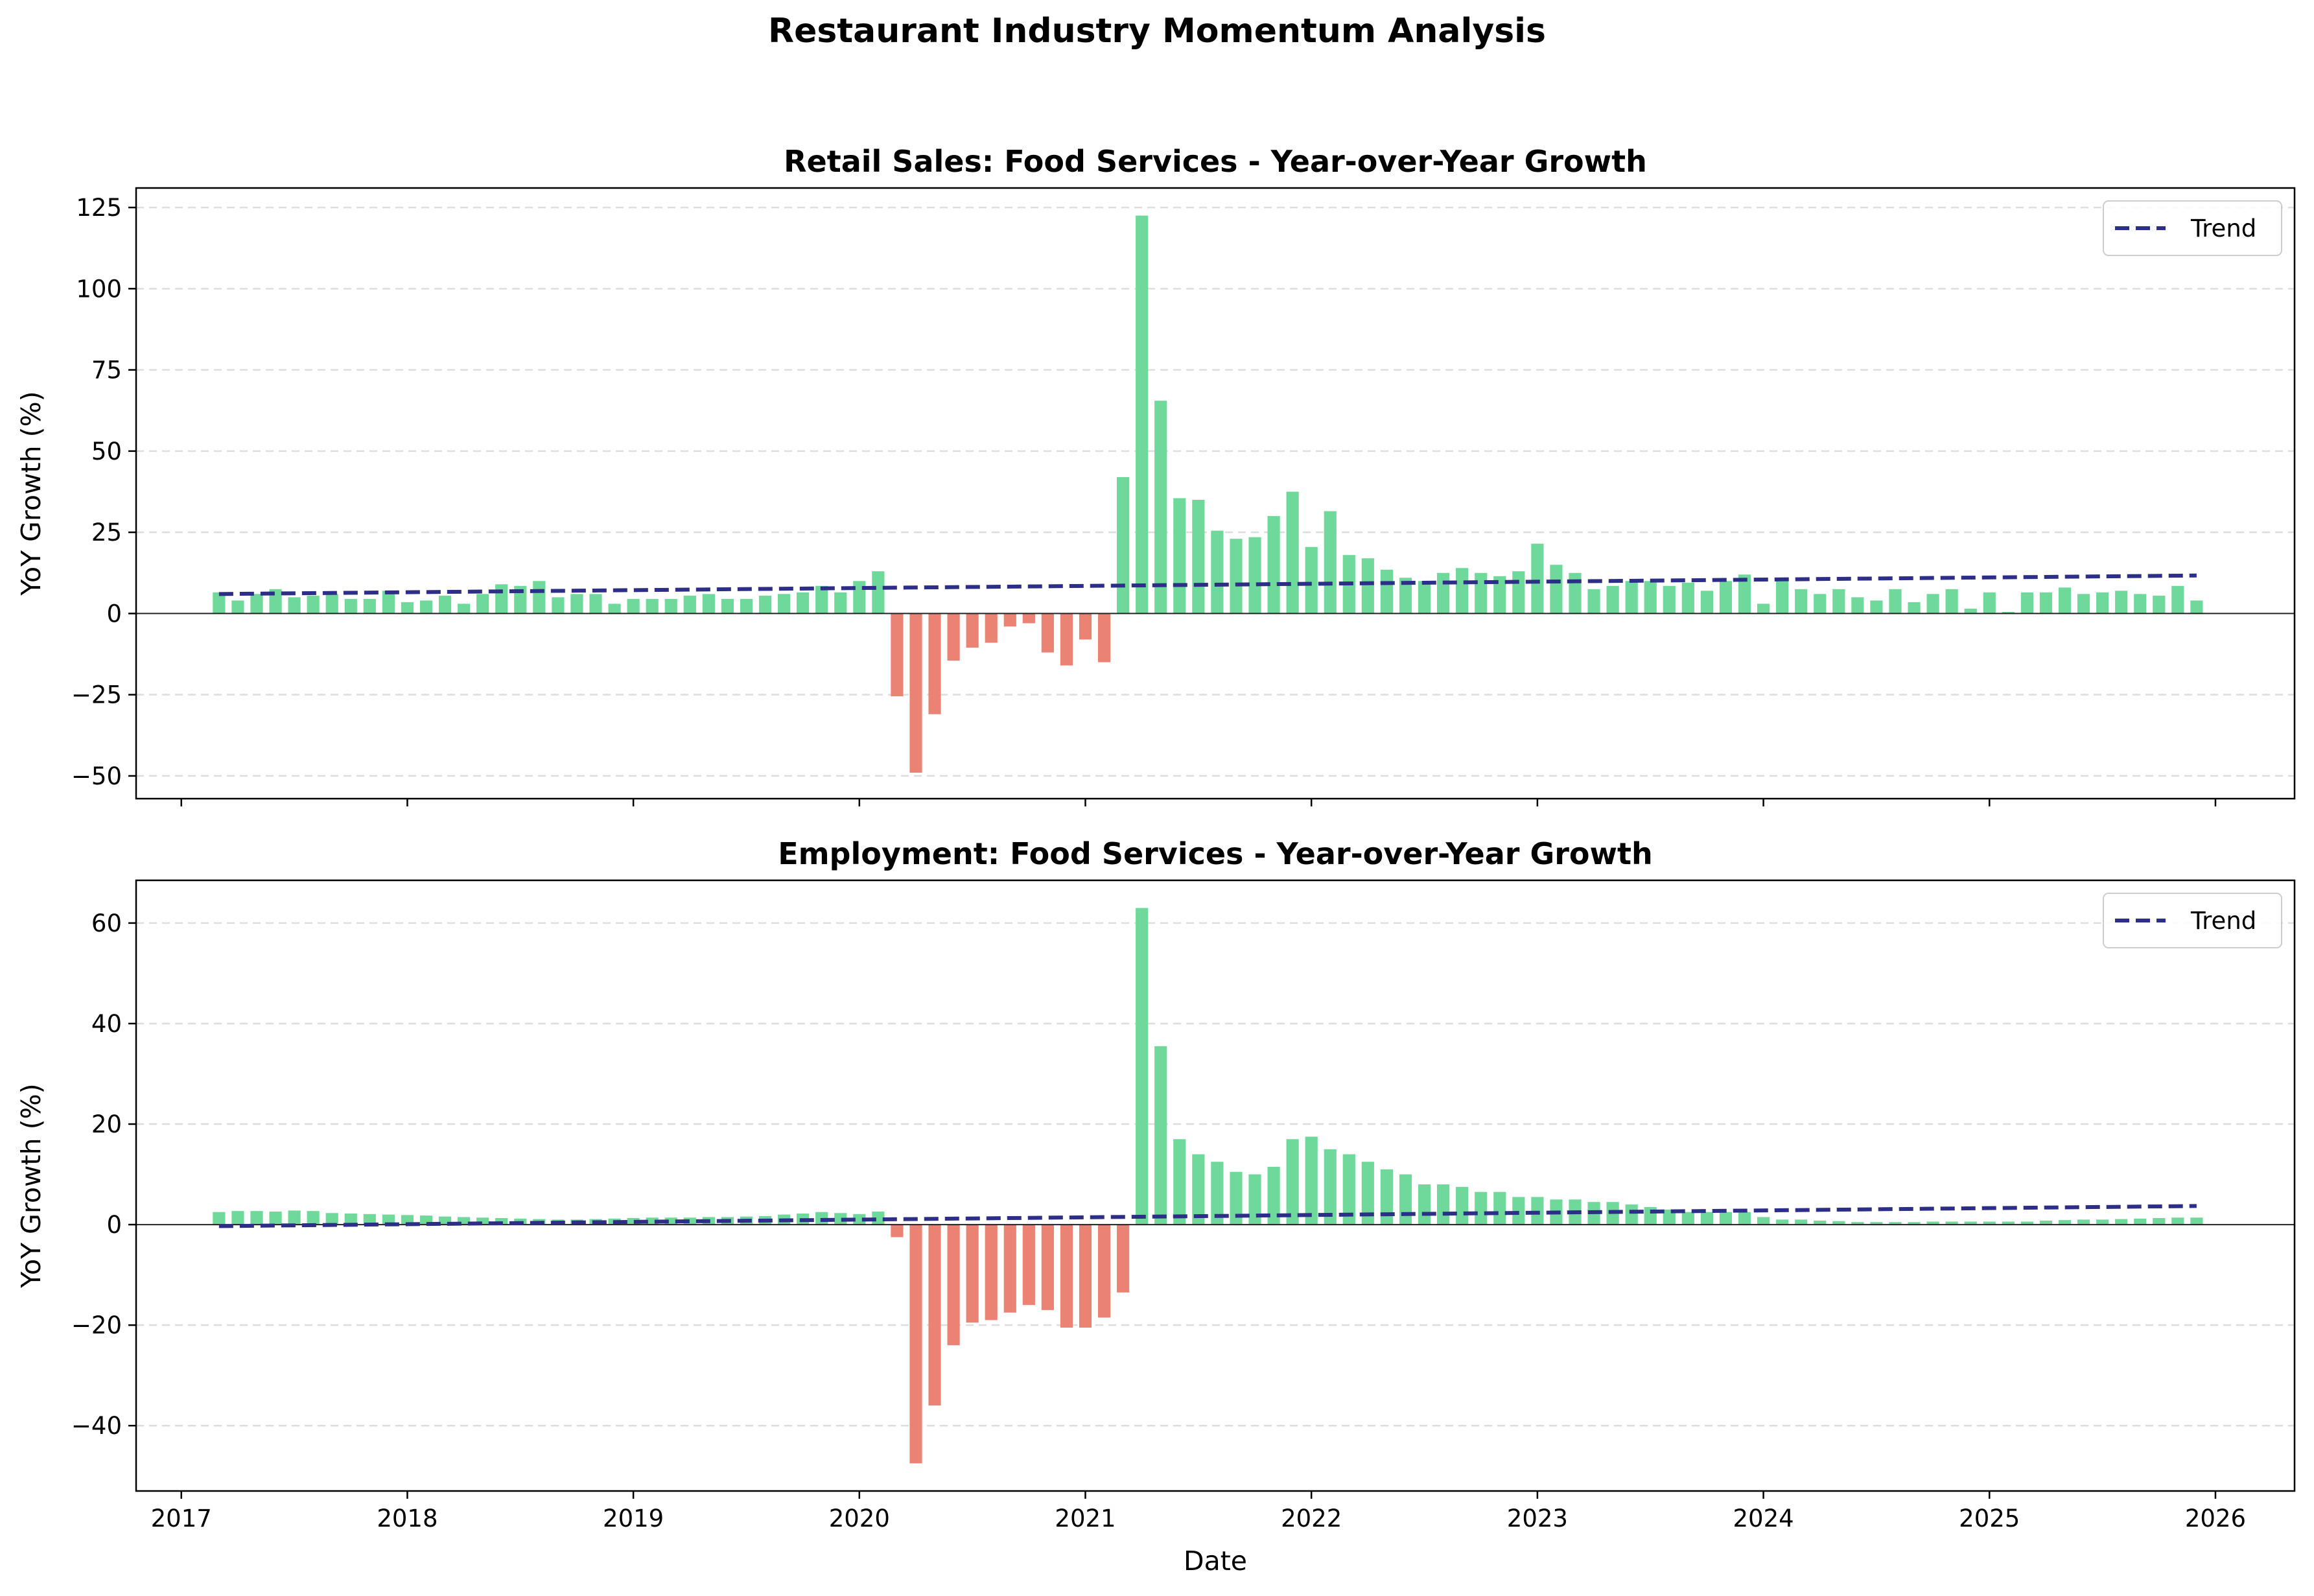 This screenshot has width=2314, height=1596. I want to click on y-tick-label: 50, so click(107, 451).